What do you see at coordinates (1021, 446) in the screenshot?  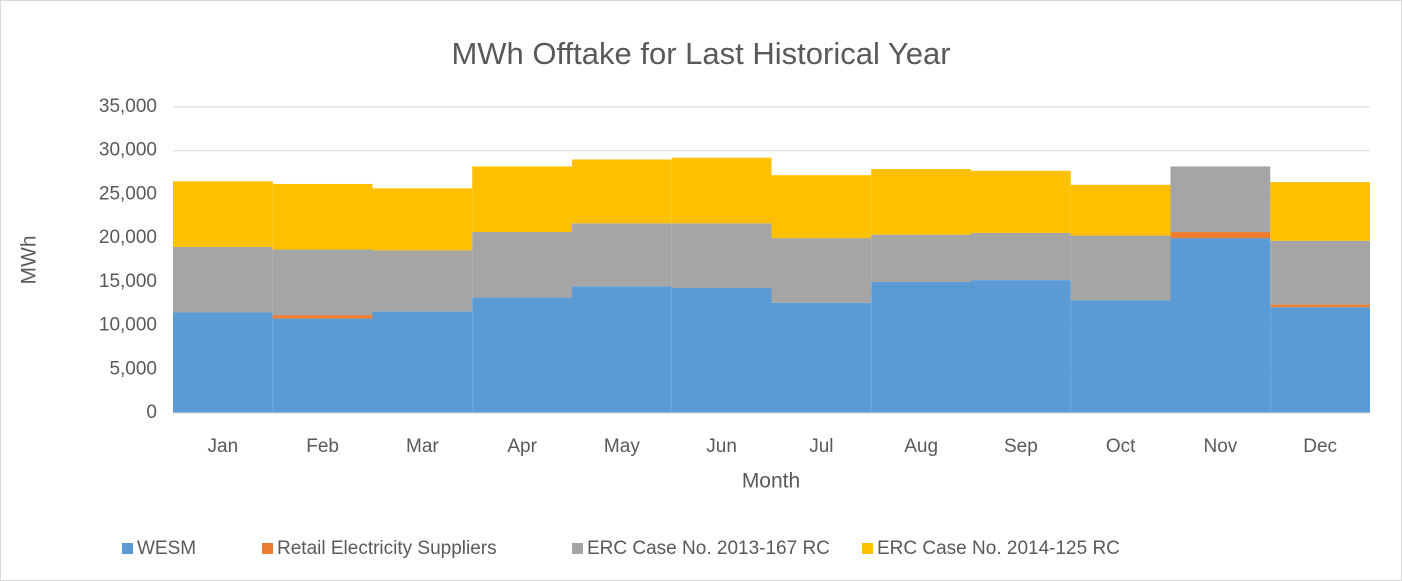 I see `x-tick-label: Sep` at bounding box center [1021, 446].